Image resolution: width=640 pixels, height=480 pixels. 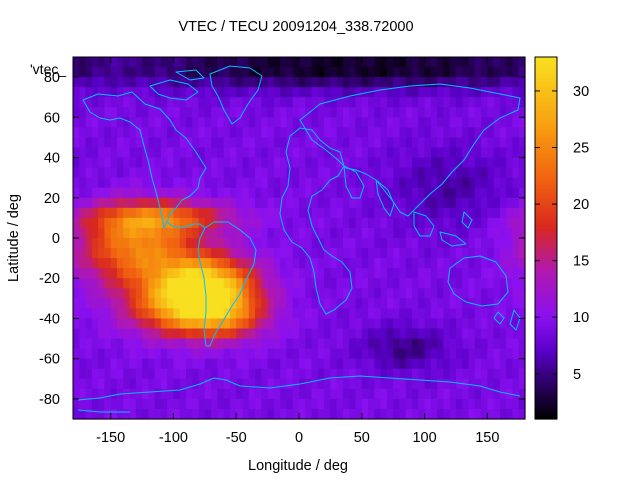 I want to click on y-tick-label: 40, so click(x=52, y=159).